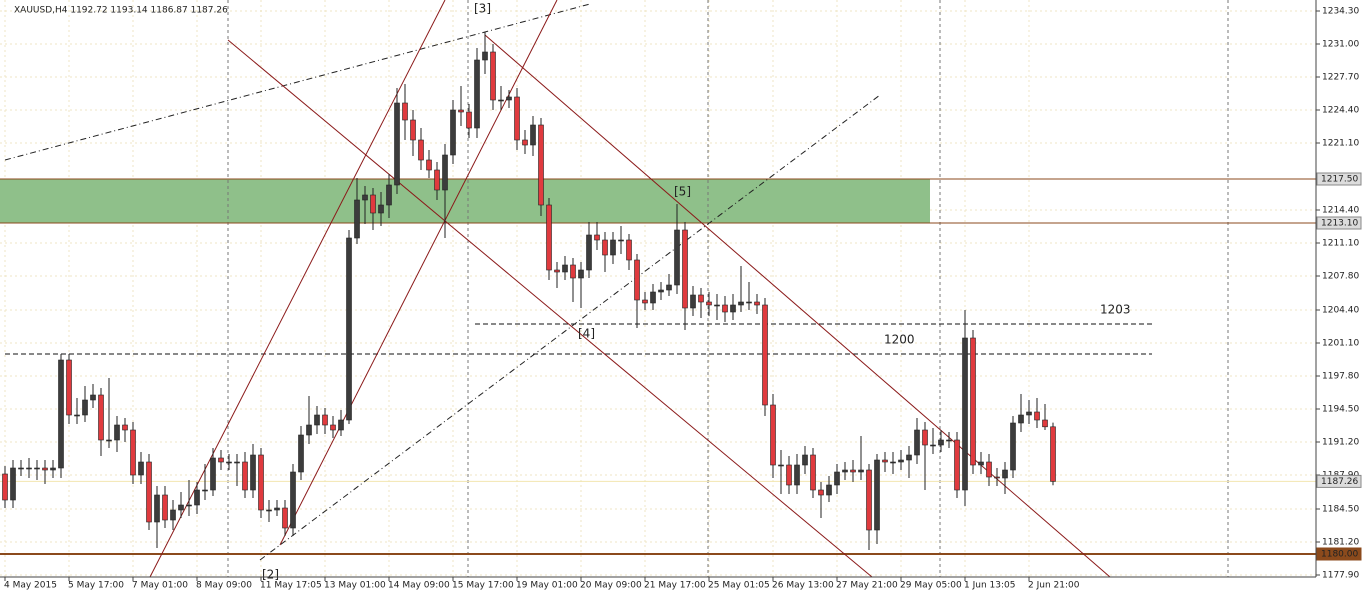 Image resolution: width=1362 pixels, height=594 pixels. What do you see at coordinates (1340, 78) in the screenshot?
I see `y-tick-label: 1227.70` at bounding box center [1340, 78].